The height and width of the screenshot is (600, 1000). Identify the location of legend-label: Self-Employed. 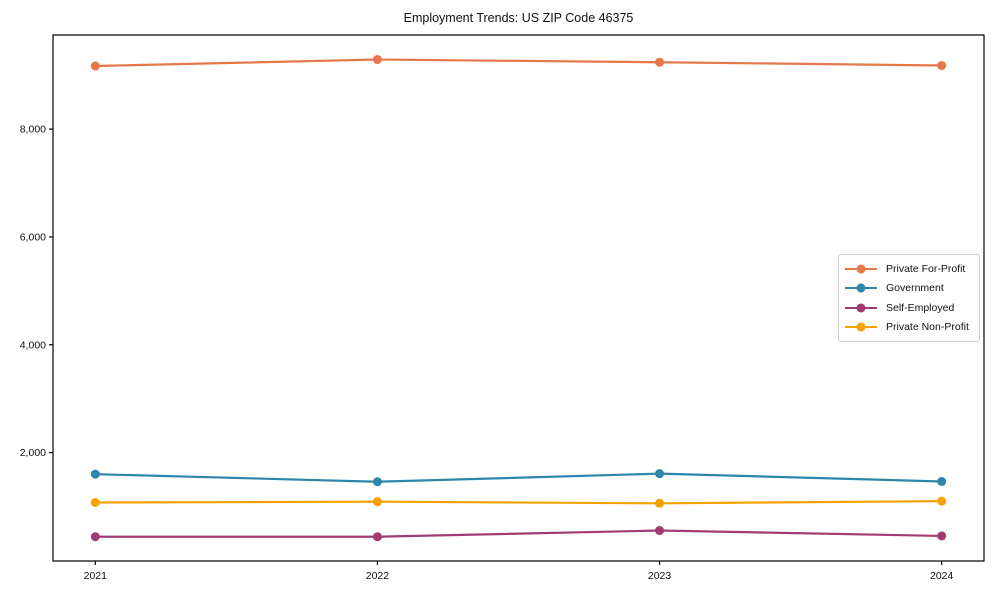
(920, 307).